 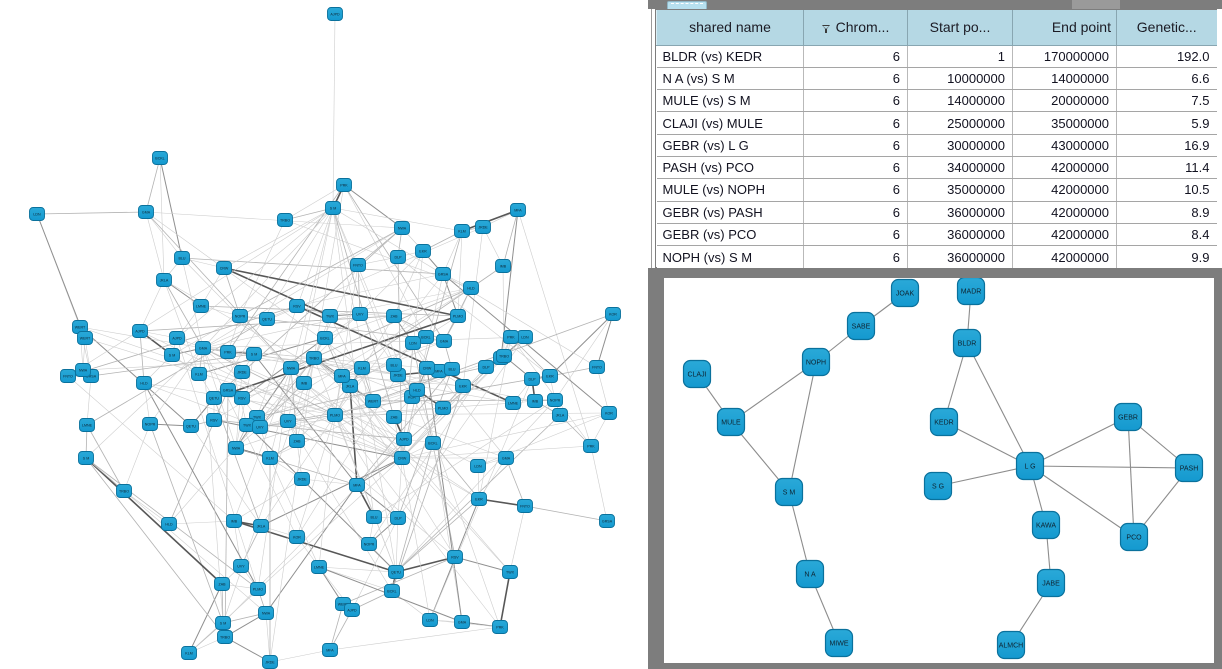 What do you see at coordinates (373, 401) in the screenshot?
I see `network-node: WERT` at bounding box center [373, 401].